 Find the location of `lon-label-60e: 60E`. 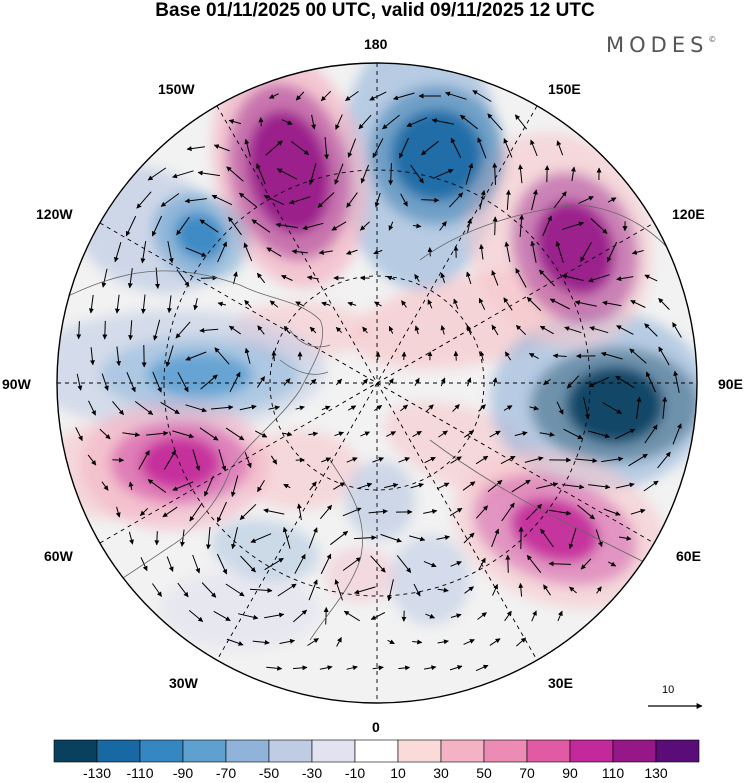

lon-label-60e: 60E is located at coordinates (688, 556).